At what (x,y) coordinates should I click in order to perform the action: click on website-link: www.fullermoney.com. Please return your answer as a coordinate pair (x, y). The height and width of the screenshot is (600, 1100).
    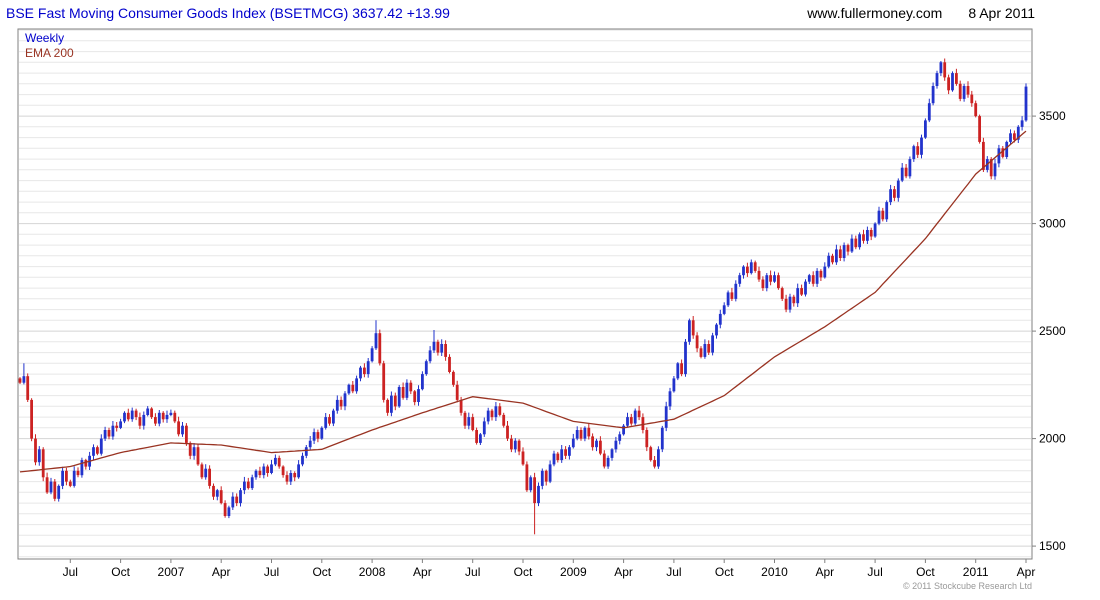
    Looking at the image, I should click on (875, 13).